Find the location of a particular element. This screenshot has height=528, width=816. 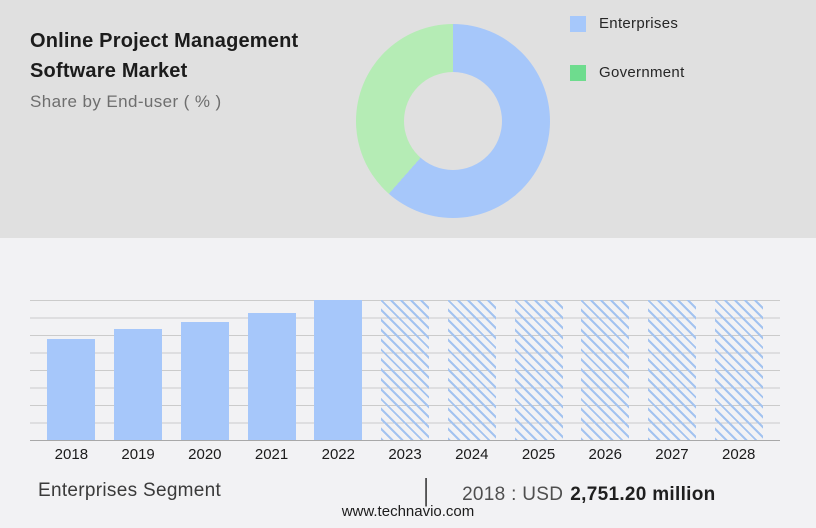

bar-slot-2018 is located at coordinates (71, 370).